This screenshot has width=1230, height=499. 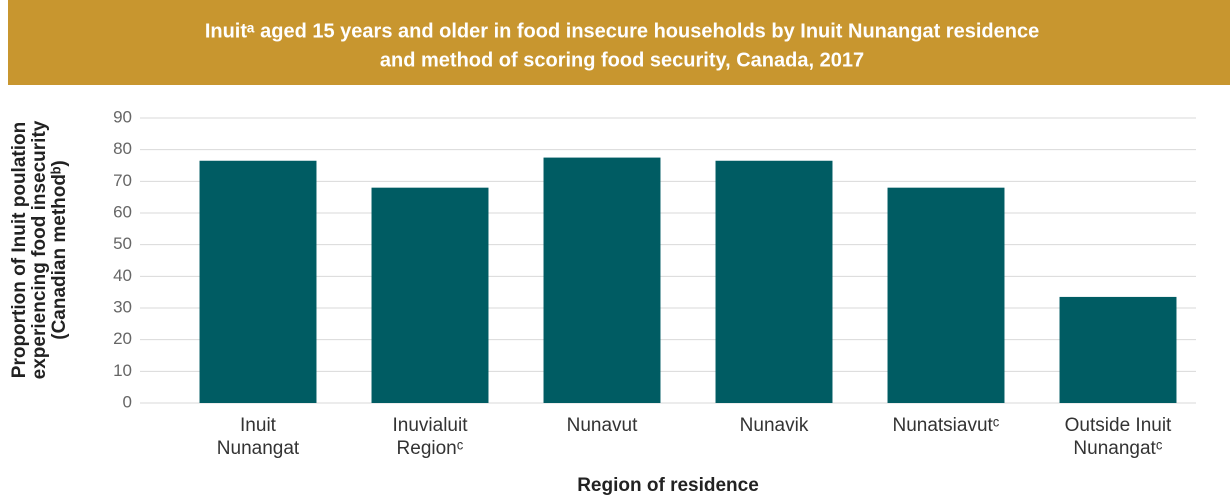 What do you see at coordinates (258, 448) in the screenshot?
I see `x-tick-label: Nunangat` at bounding box center [258, 448].